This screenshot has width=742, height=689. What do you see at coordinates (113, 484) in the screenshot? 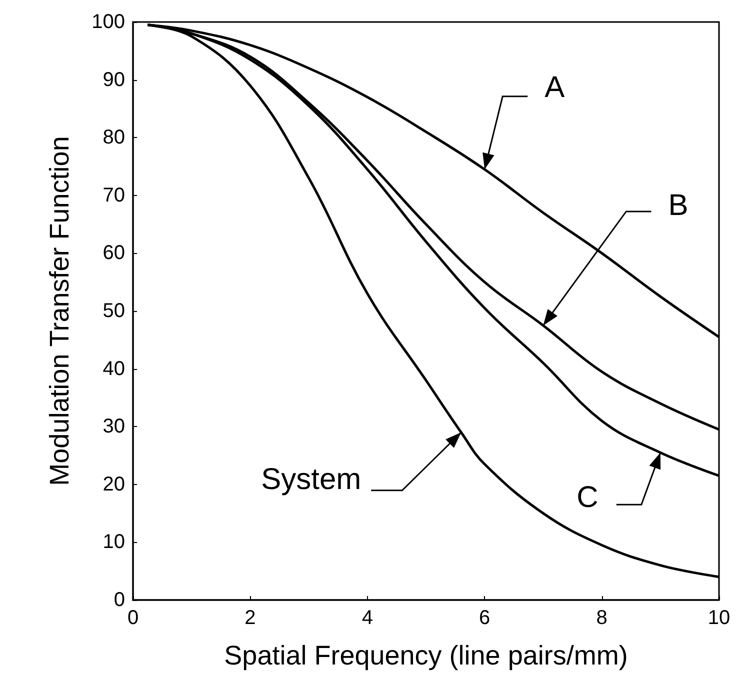
I see `y-tick-label: 20` at bounding box center [113, 484].